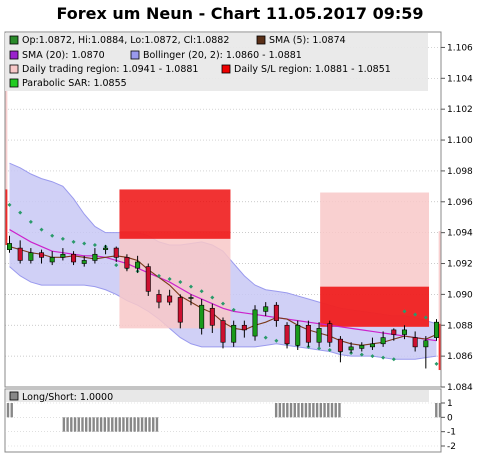 The image size is (480, 457). Describe the element at coordinates (216, 62) in the screenshot. I see `legend-box` at that location.